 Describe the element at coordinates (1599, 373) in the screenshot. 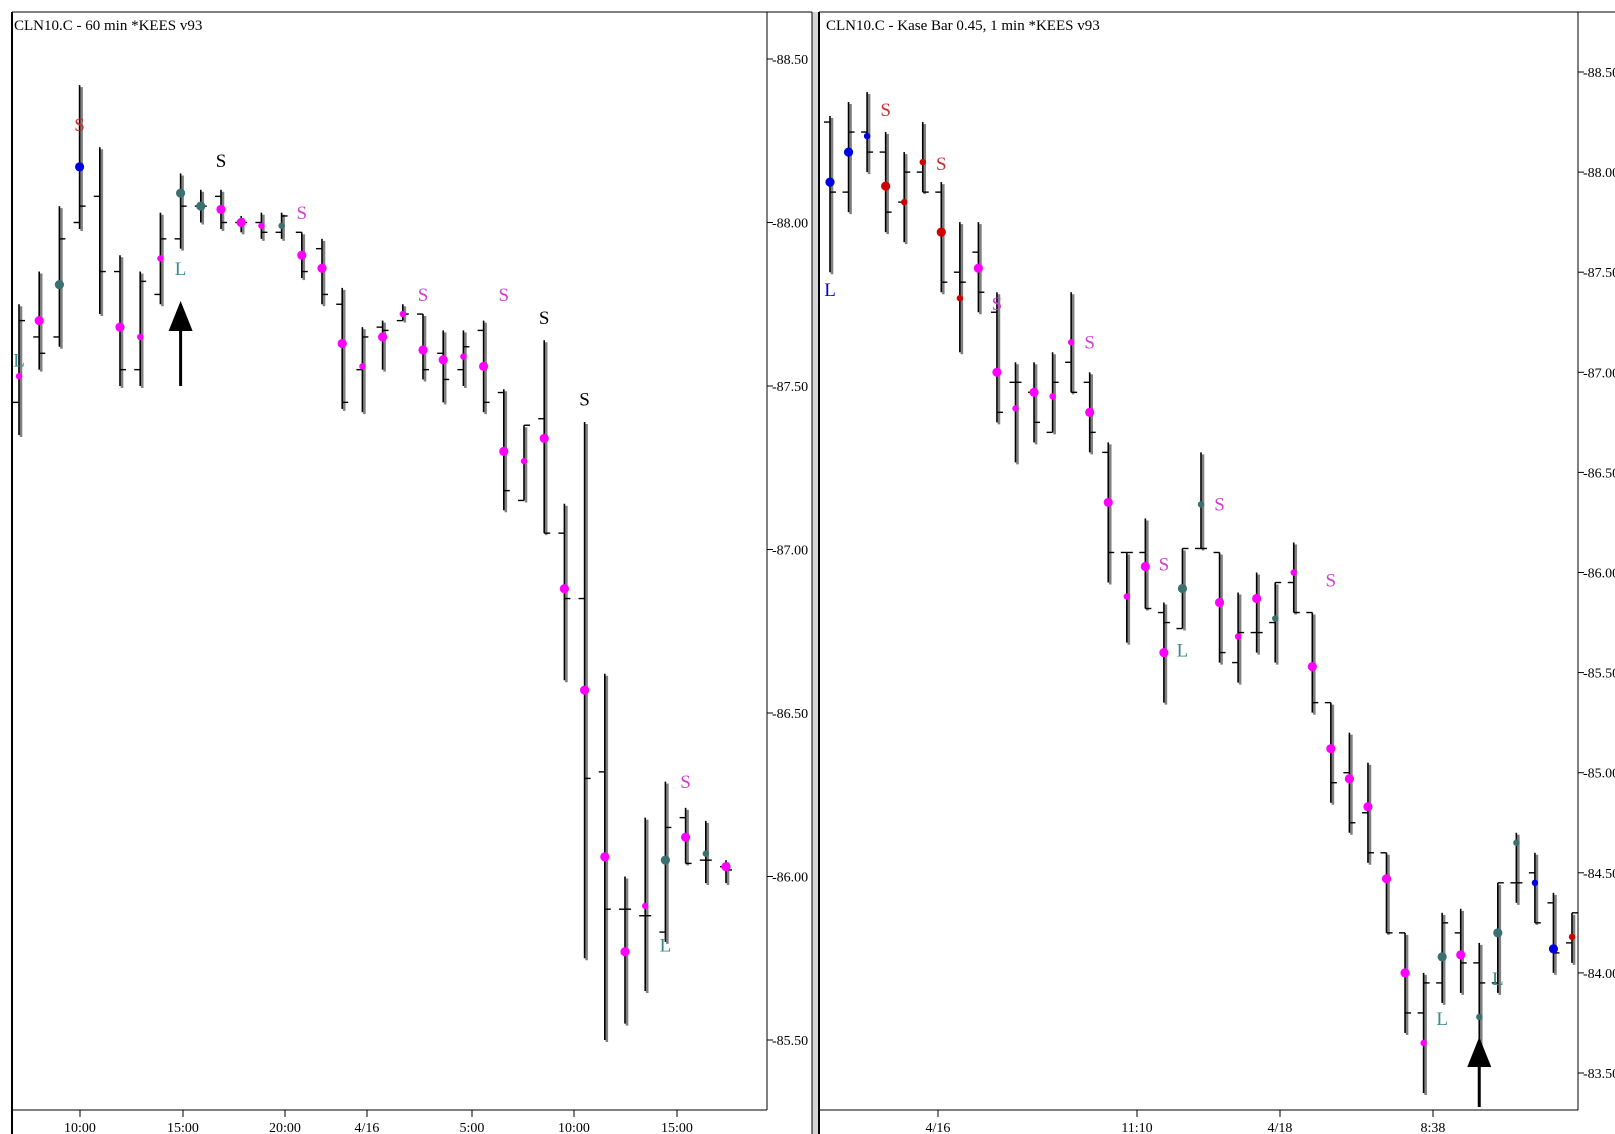

I see `price-tick-label: -87.00` at that location.